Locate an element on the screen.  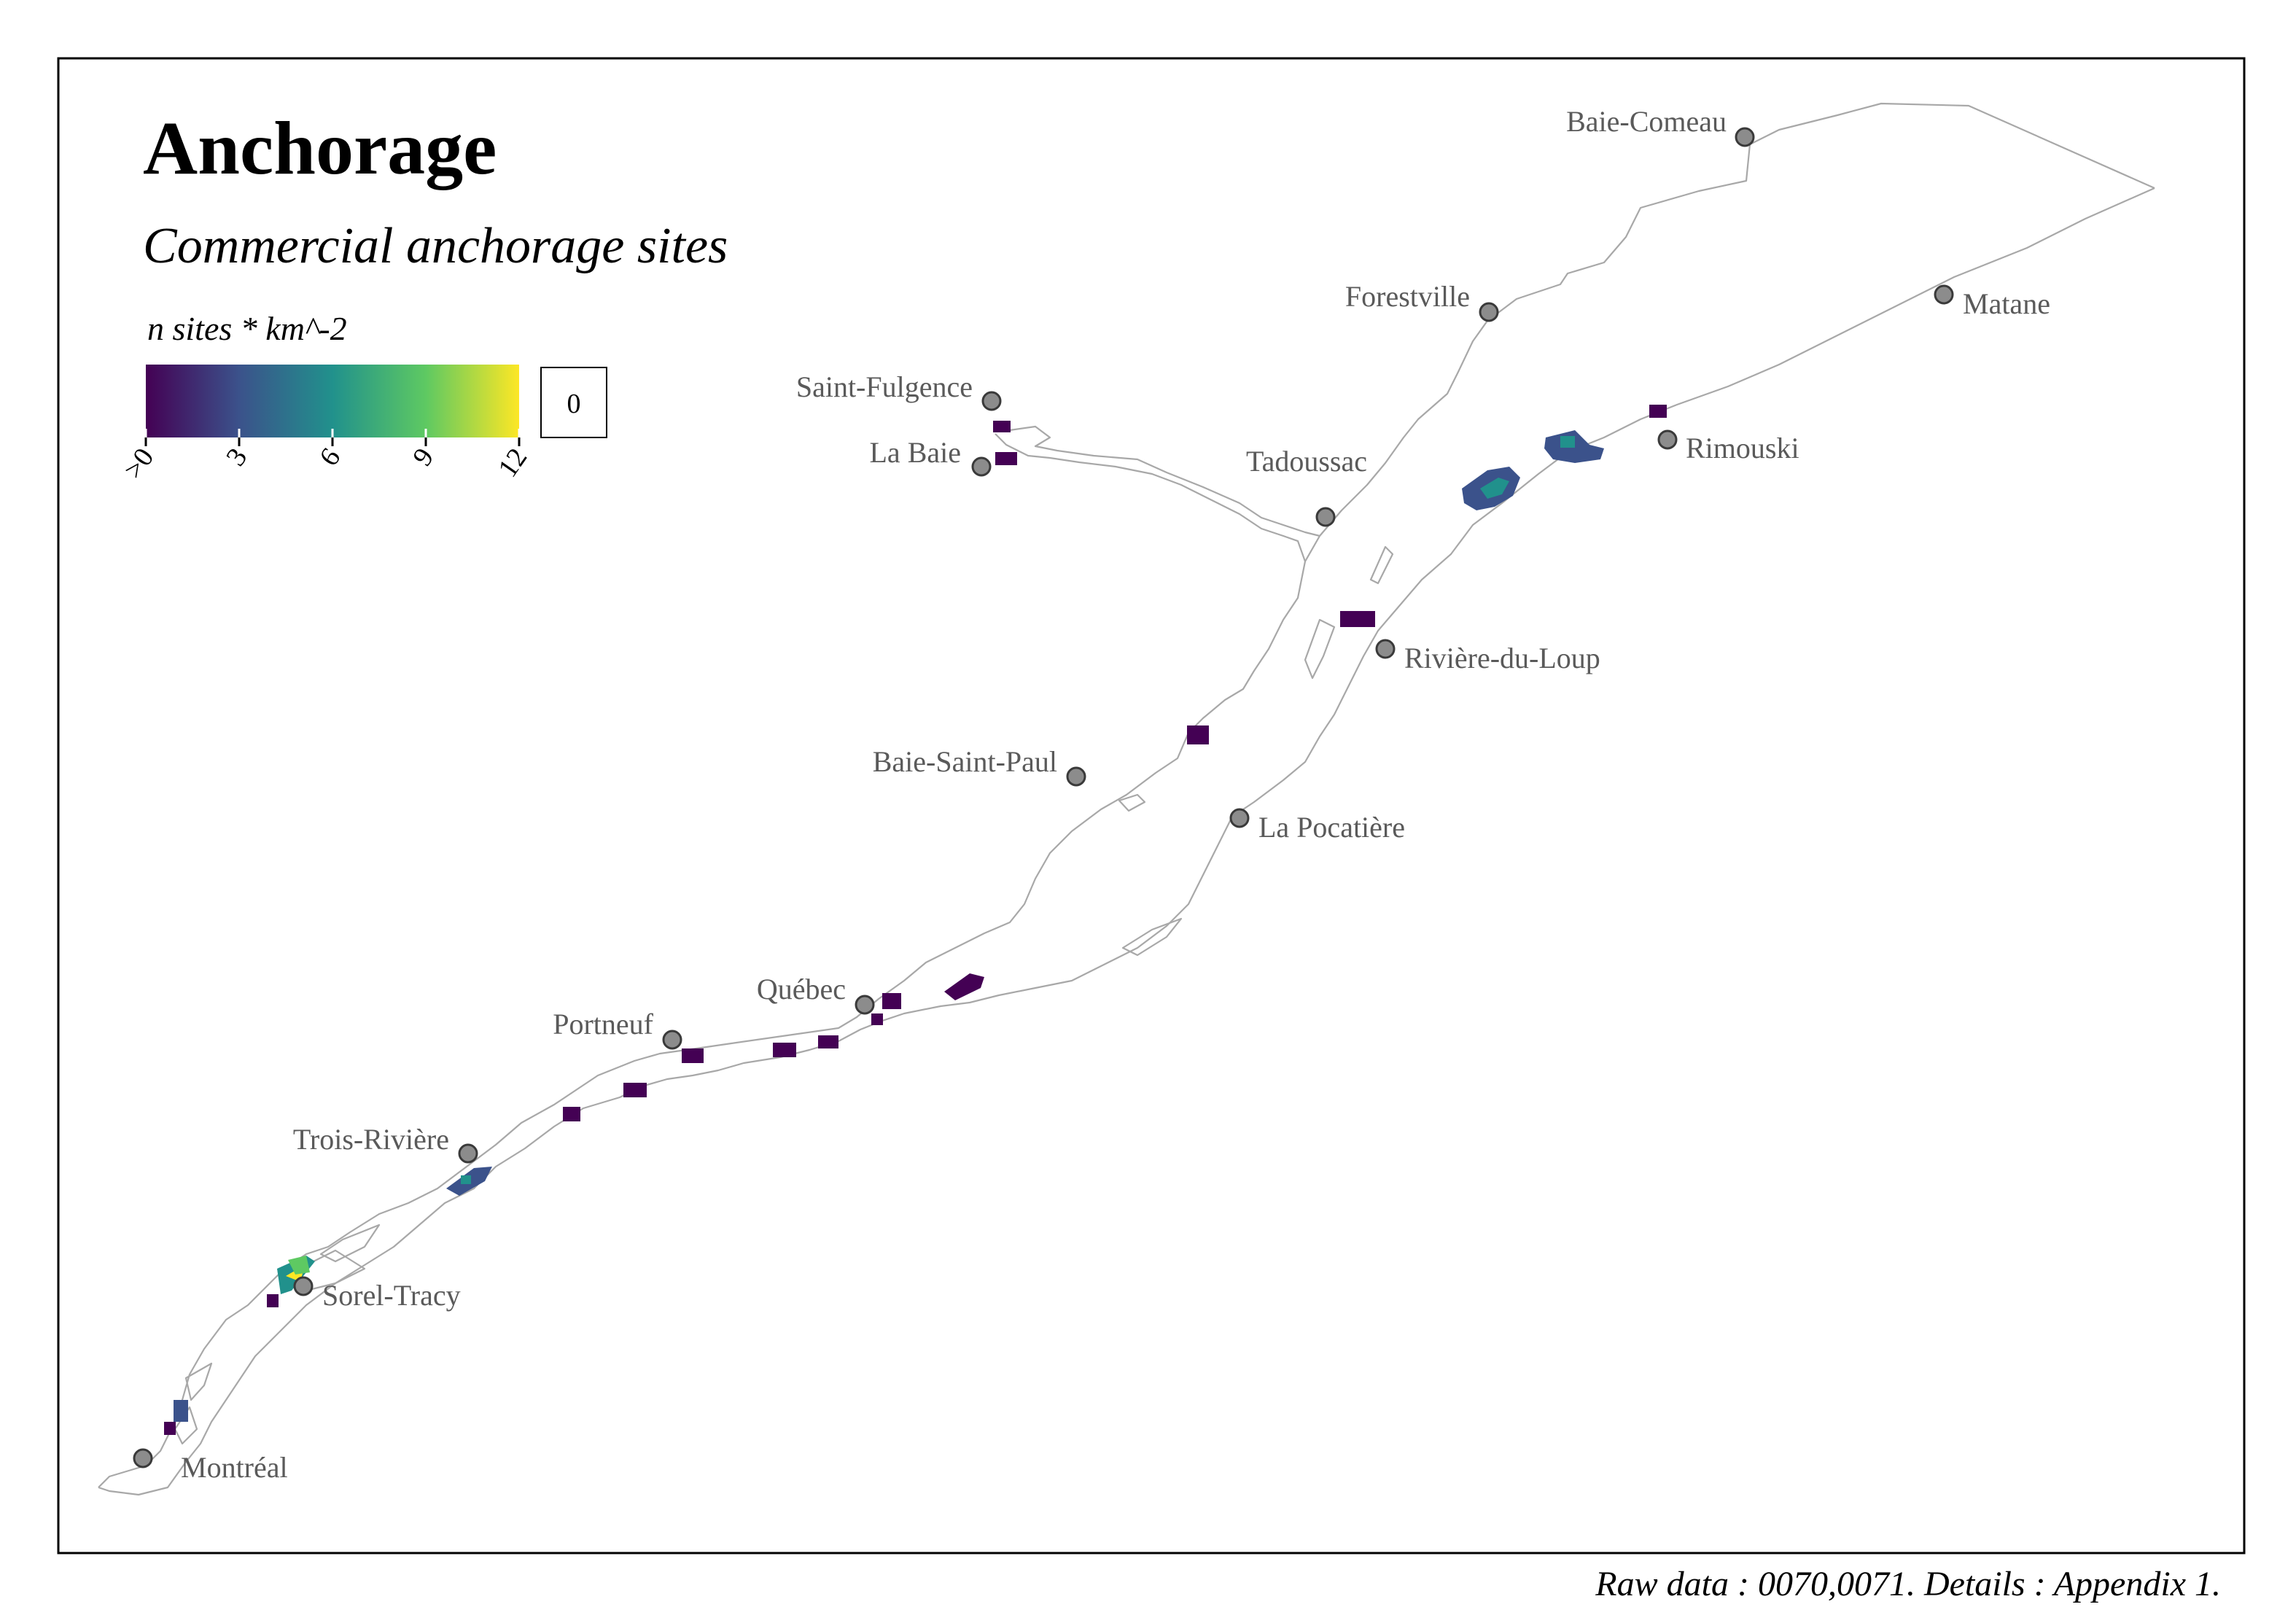
city-tadoussac: Tadoussac is located at coordinates (1307, 486).